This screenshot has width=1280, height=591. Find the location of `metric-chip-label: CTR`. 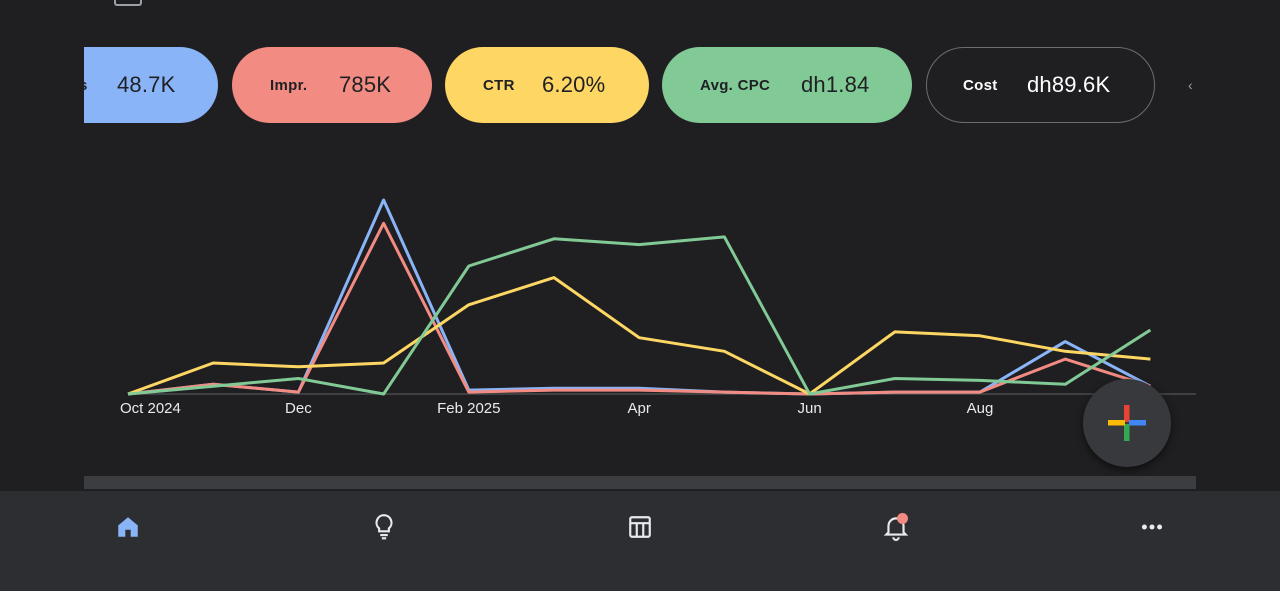

metric-chip-label: CTR is located at coordinates (499, 85).